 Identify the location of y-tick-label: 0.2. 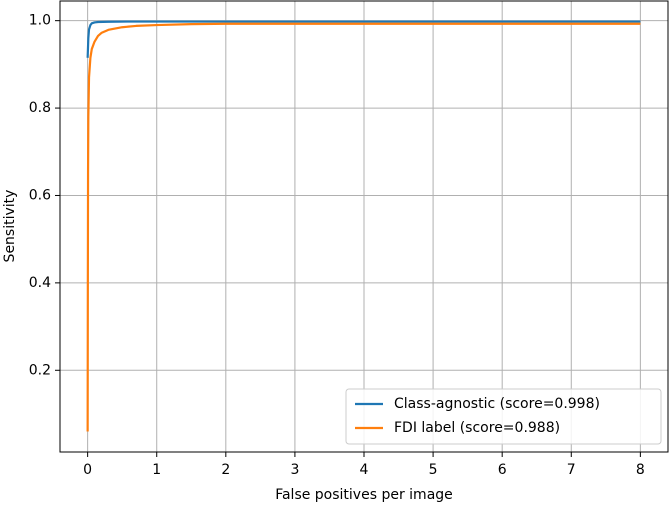
(40, 370).